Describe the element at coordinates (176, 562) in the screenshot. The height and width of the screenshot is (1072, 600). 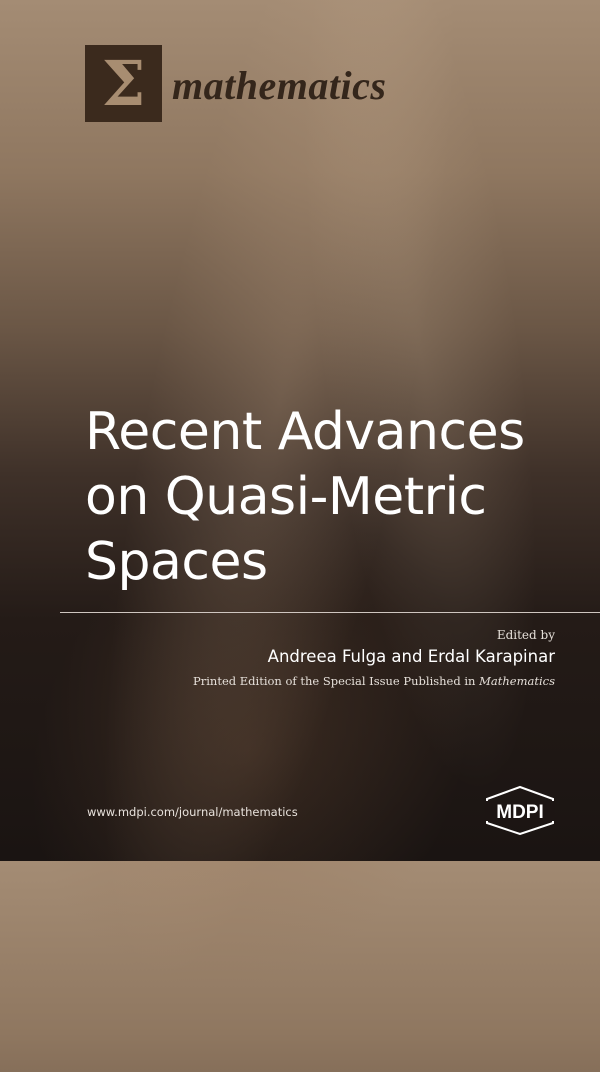
I see `title-line: Spaces` at that location.